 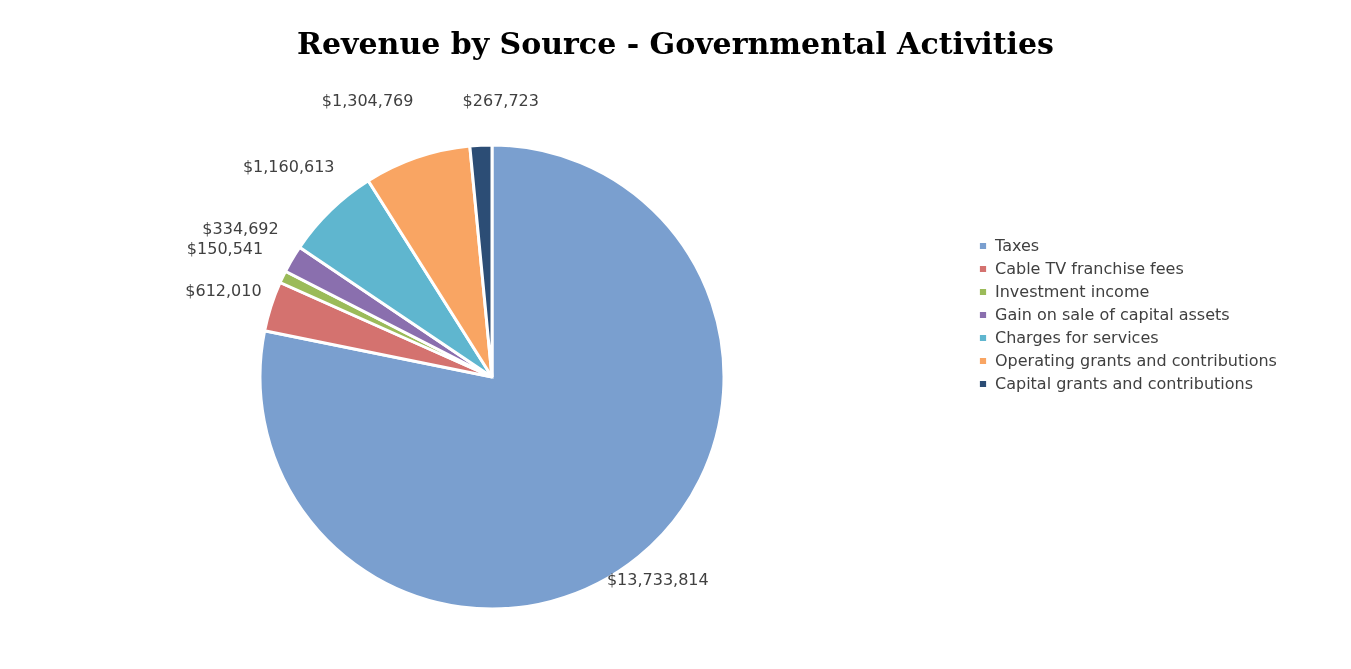 What do you see at coordinates (1089, 268) in the screenshot?
I see `legend-label: Cable TV franchise fees` at bounding box center [1089, 268].